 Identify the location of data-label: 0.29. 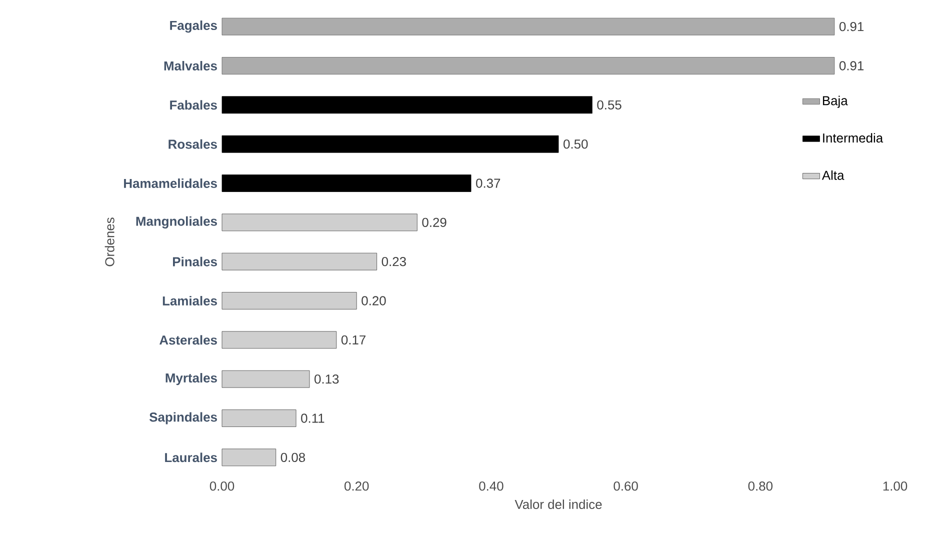
(434, 222).